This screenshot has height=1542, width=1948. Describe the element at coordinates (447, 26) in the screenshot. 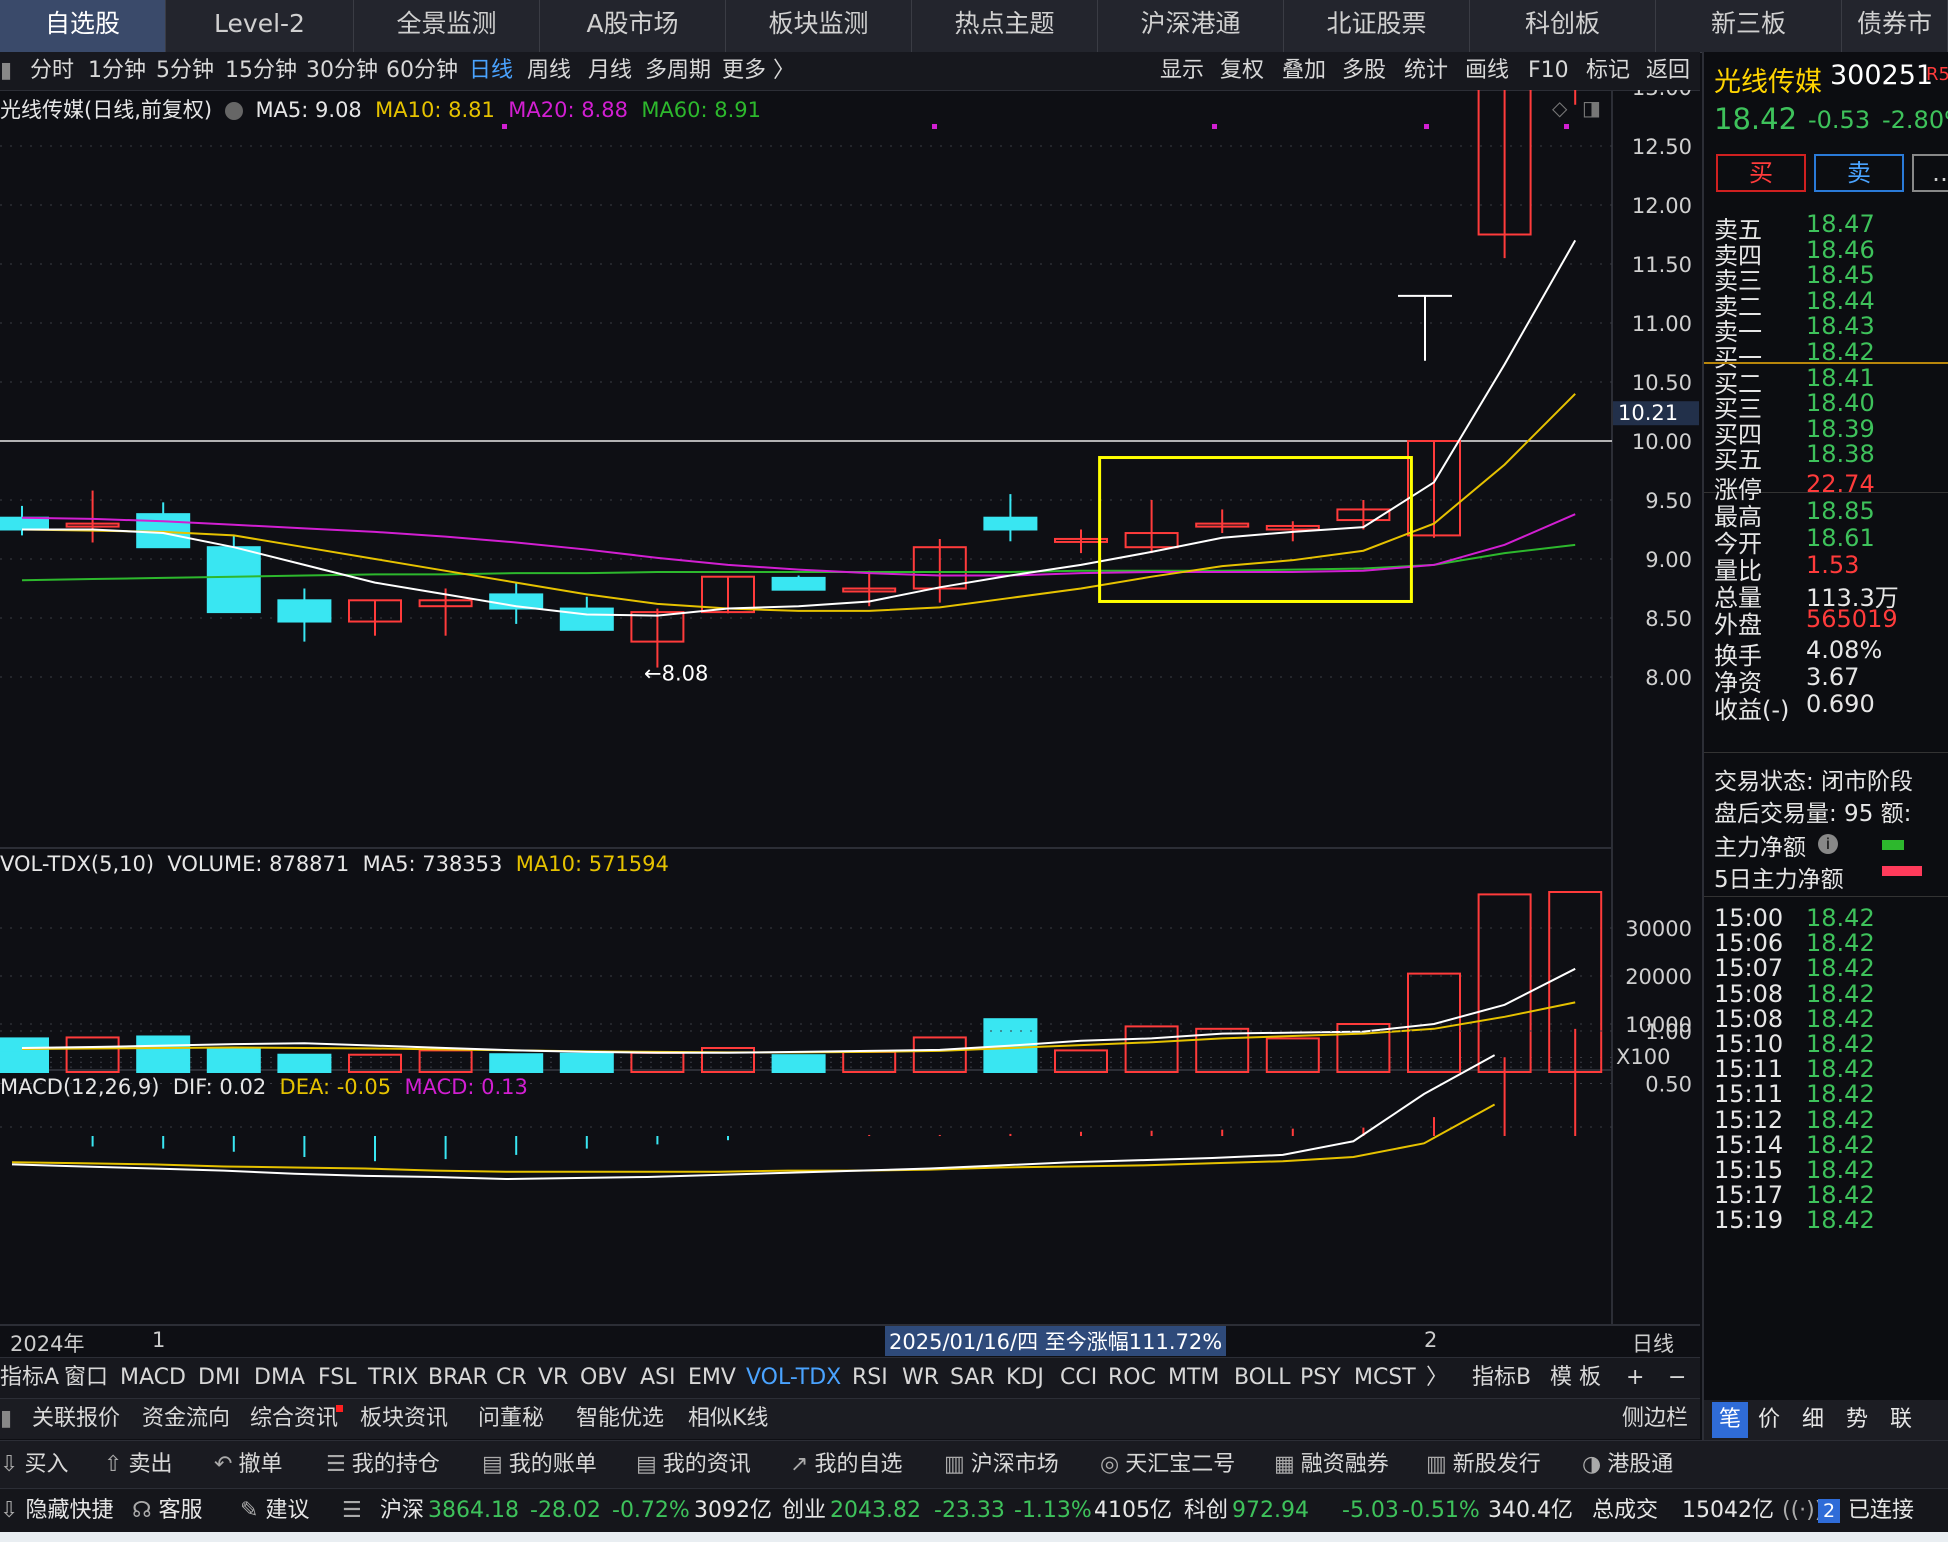

I see `tab-panorama: 全景监测` at that location.